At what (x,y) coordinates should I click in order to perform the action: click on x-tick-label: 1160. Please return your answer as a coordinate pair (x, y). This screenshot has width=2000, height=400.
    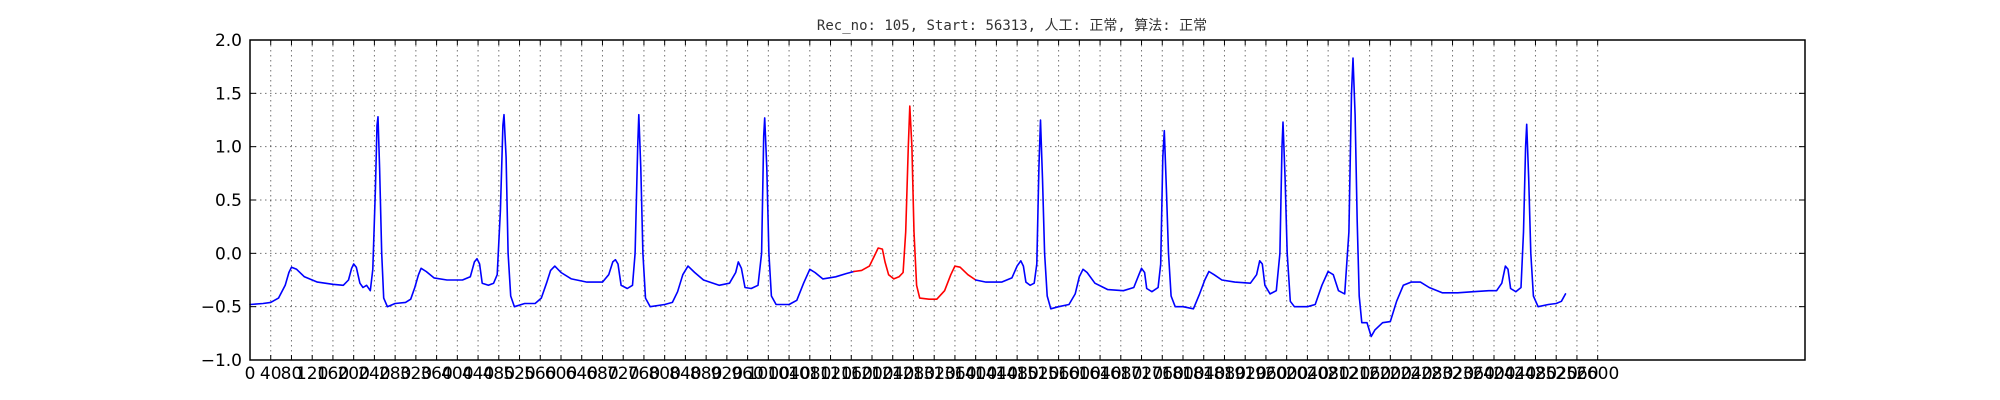
    Looking at the image, I should click on (851, 374).